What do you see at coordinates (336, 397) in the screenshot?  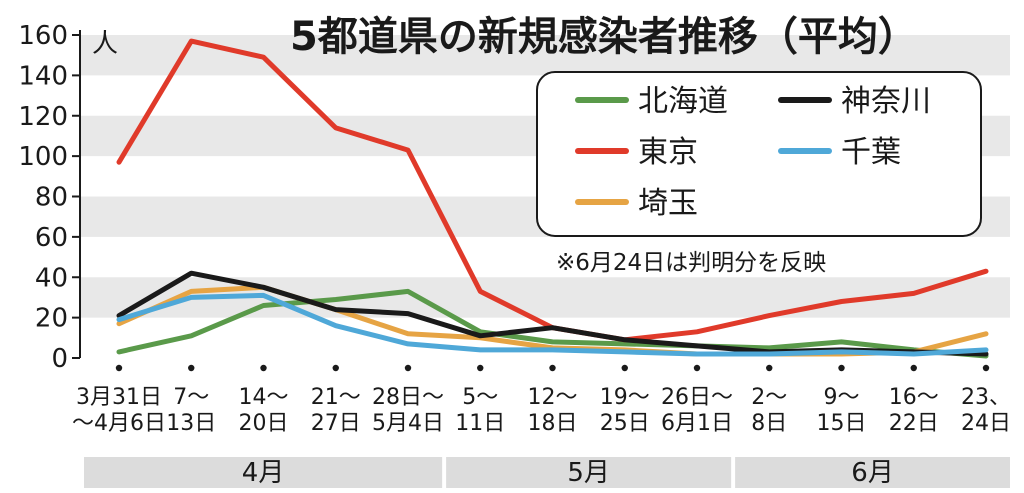 I see `x-tick-label: 21～` at bounding box center [336, 397].